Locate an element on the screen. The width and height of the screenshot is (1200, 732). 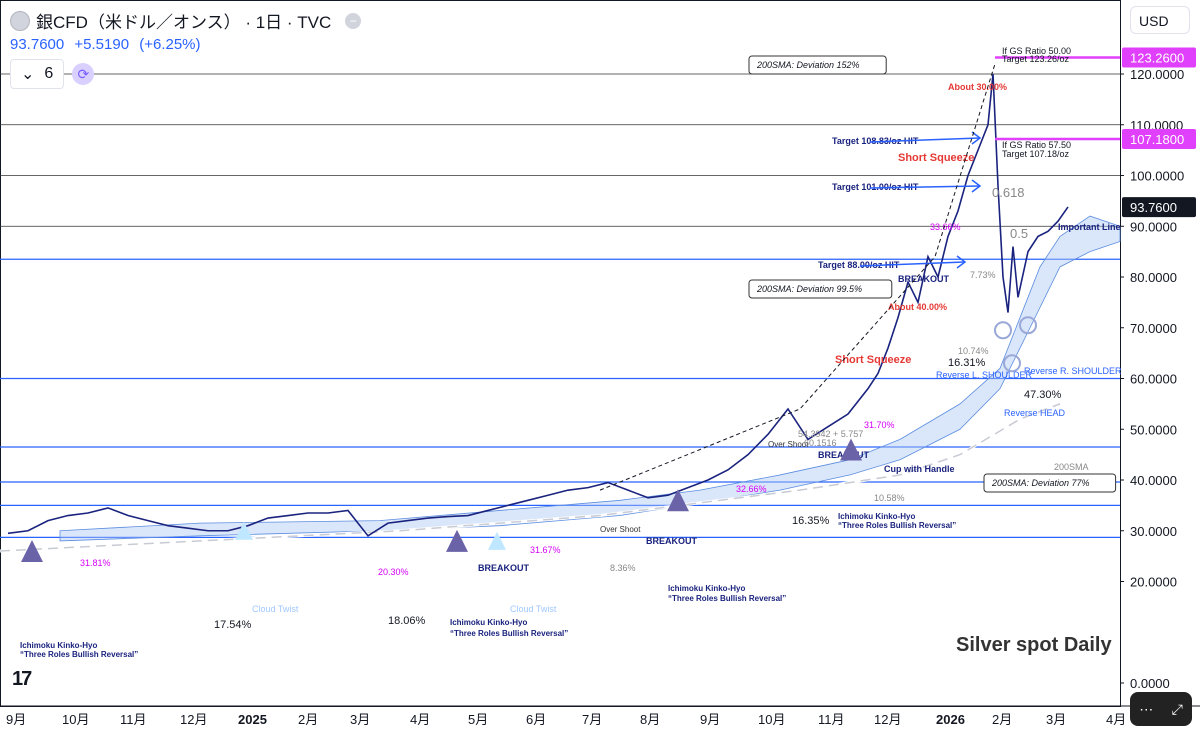
cloud-twist-marker is located at coordinates (497, 540).